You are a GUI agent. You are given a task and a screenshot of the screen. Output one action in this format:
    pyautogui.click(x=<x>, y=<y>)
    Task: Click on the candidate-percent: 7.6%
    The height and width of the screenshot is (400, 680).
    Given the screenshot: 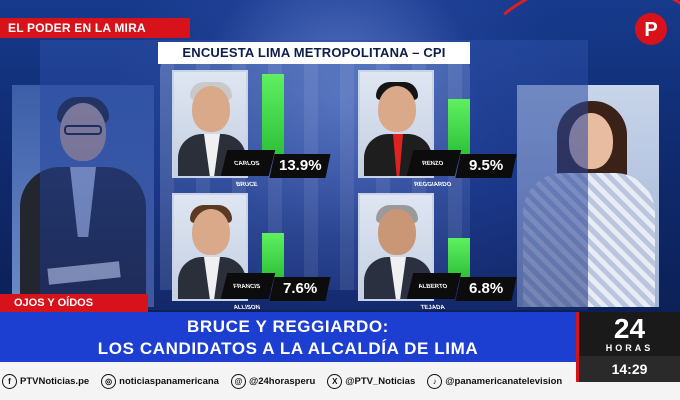 What is the action you would take?
    pyautogui.click(x=300, y=289)
    